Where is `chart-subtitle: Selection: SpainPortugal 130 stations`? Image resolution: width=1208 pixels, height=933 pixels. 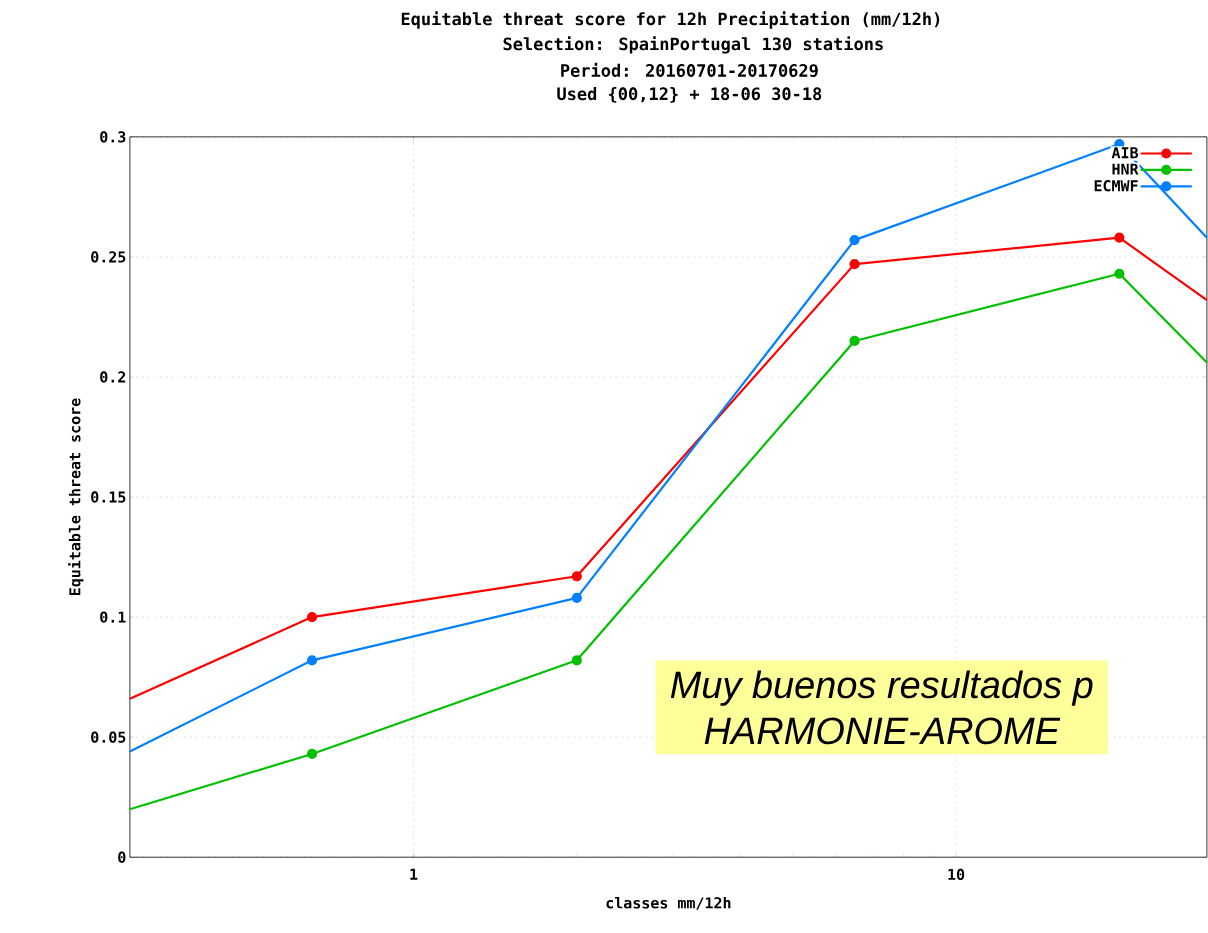
chart-subtitle: Selection: SpainPortugal 130 stations is located at coordinates (693, 45).